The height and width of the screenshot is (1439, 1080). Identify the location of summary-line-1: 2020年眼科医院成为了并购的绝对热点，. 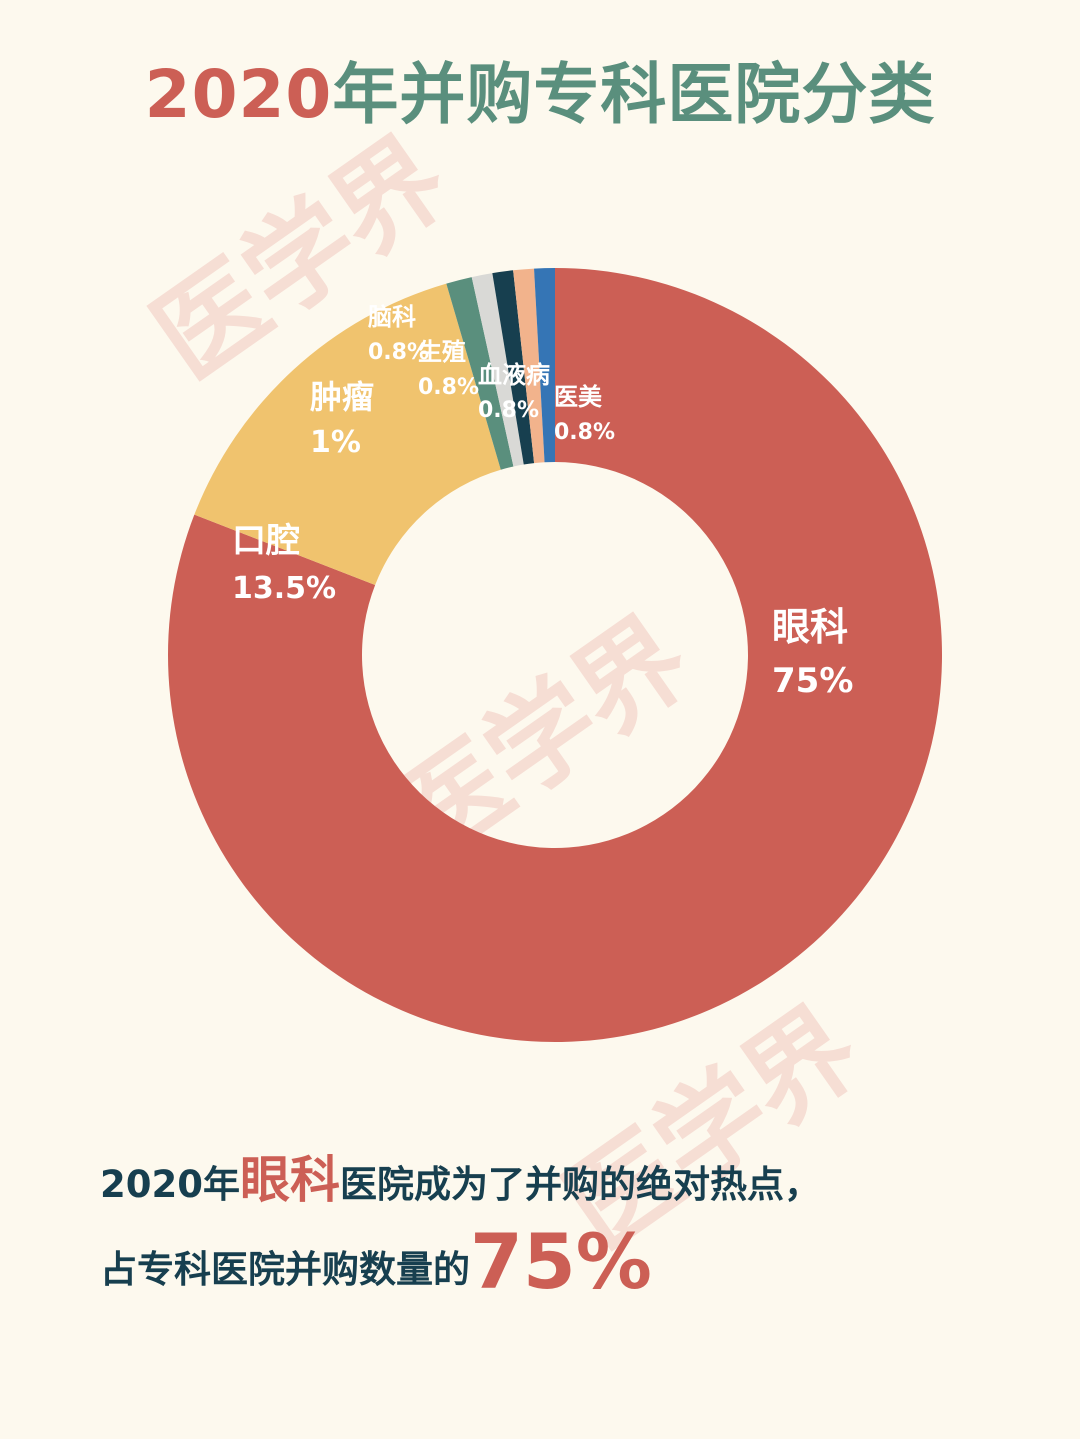
(460, 1182).